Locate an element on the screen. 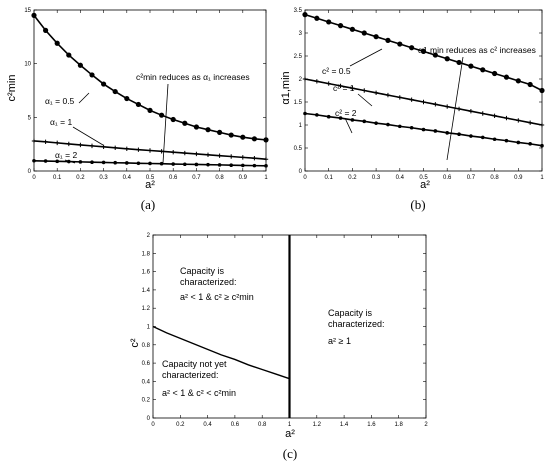 Image resolution: width=550 pixels, height=465 pixels. a-xtick-label: 0.5 is located at coordinates (150, 178).